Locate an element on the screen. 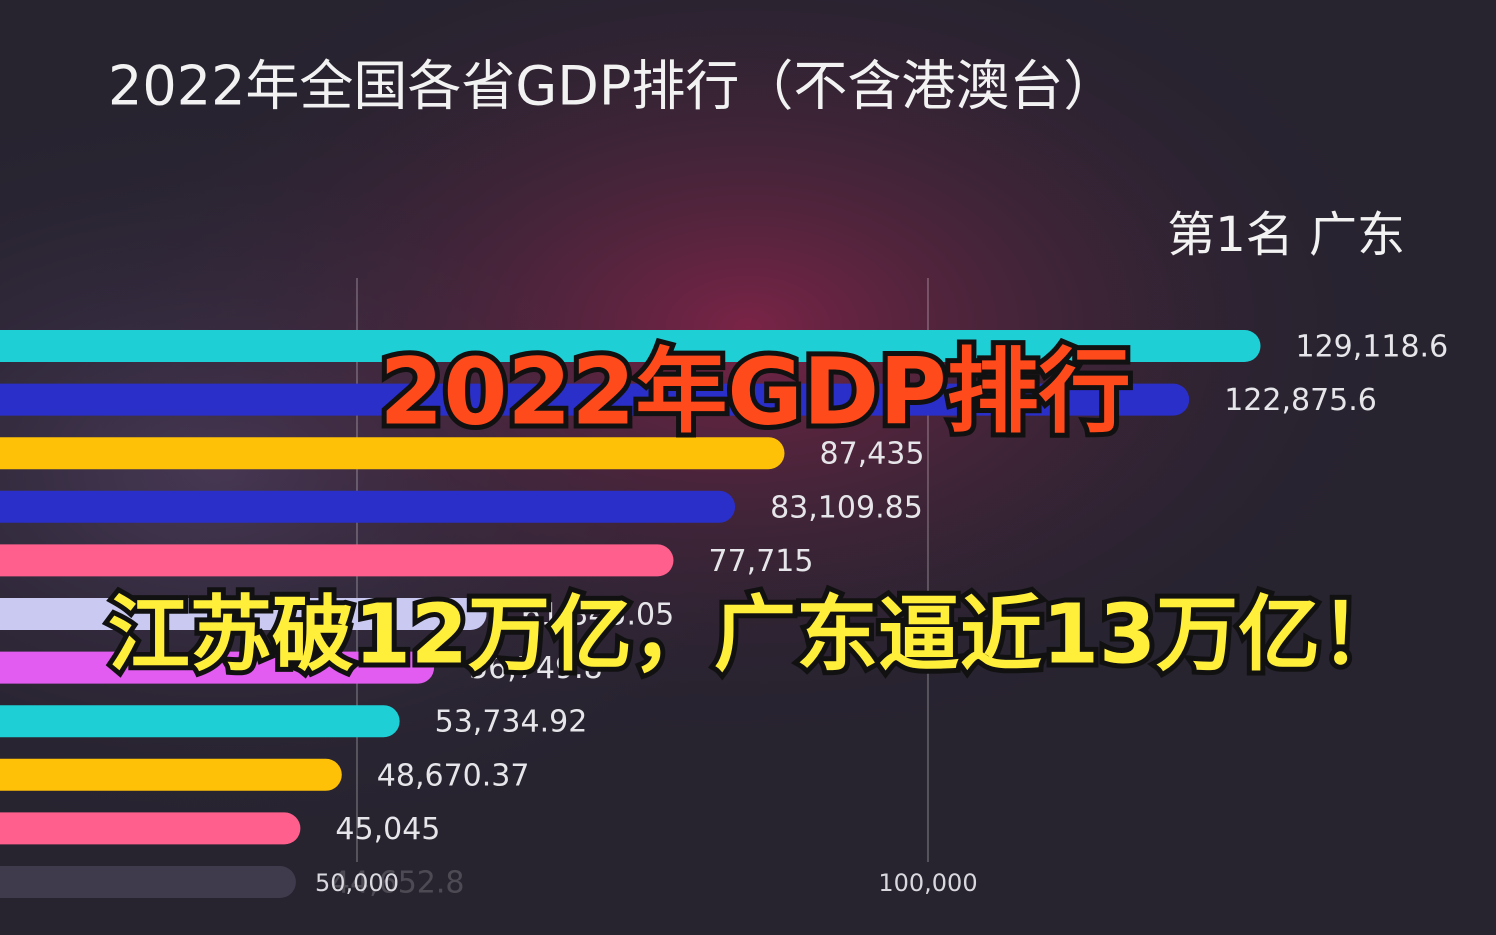 The height and width of the screenshot is (935, 1496). value-label: 122,875.6 is located at coordinates (1300, 400).